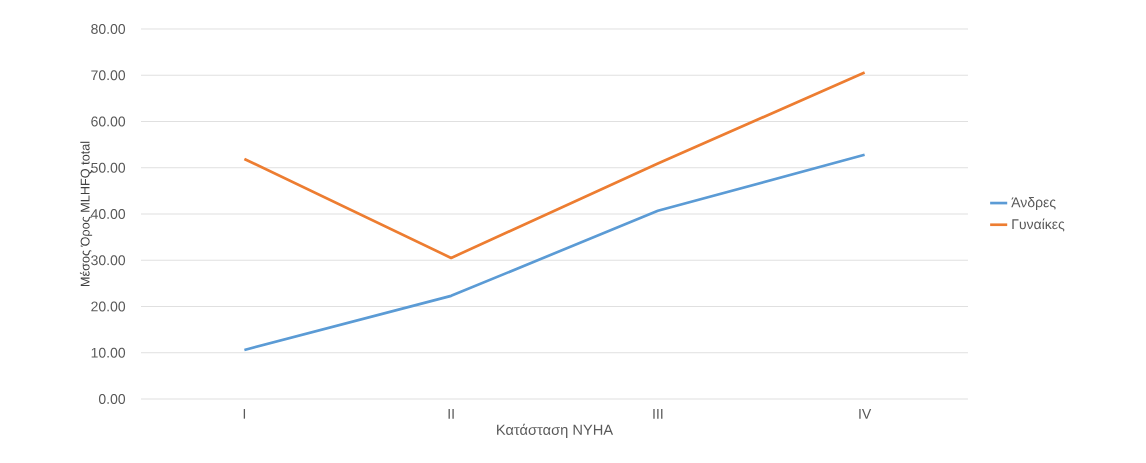 The height and width of the screenshot is (463, 1146). Describe the element at coordinates (1033, 203) in the screenshot. I see `legend-label: Άνδρες` at that location.